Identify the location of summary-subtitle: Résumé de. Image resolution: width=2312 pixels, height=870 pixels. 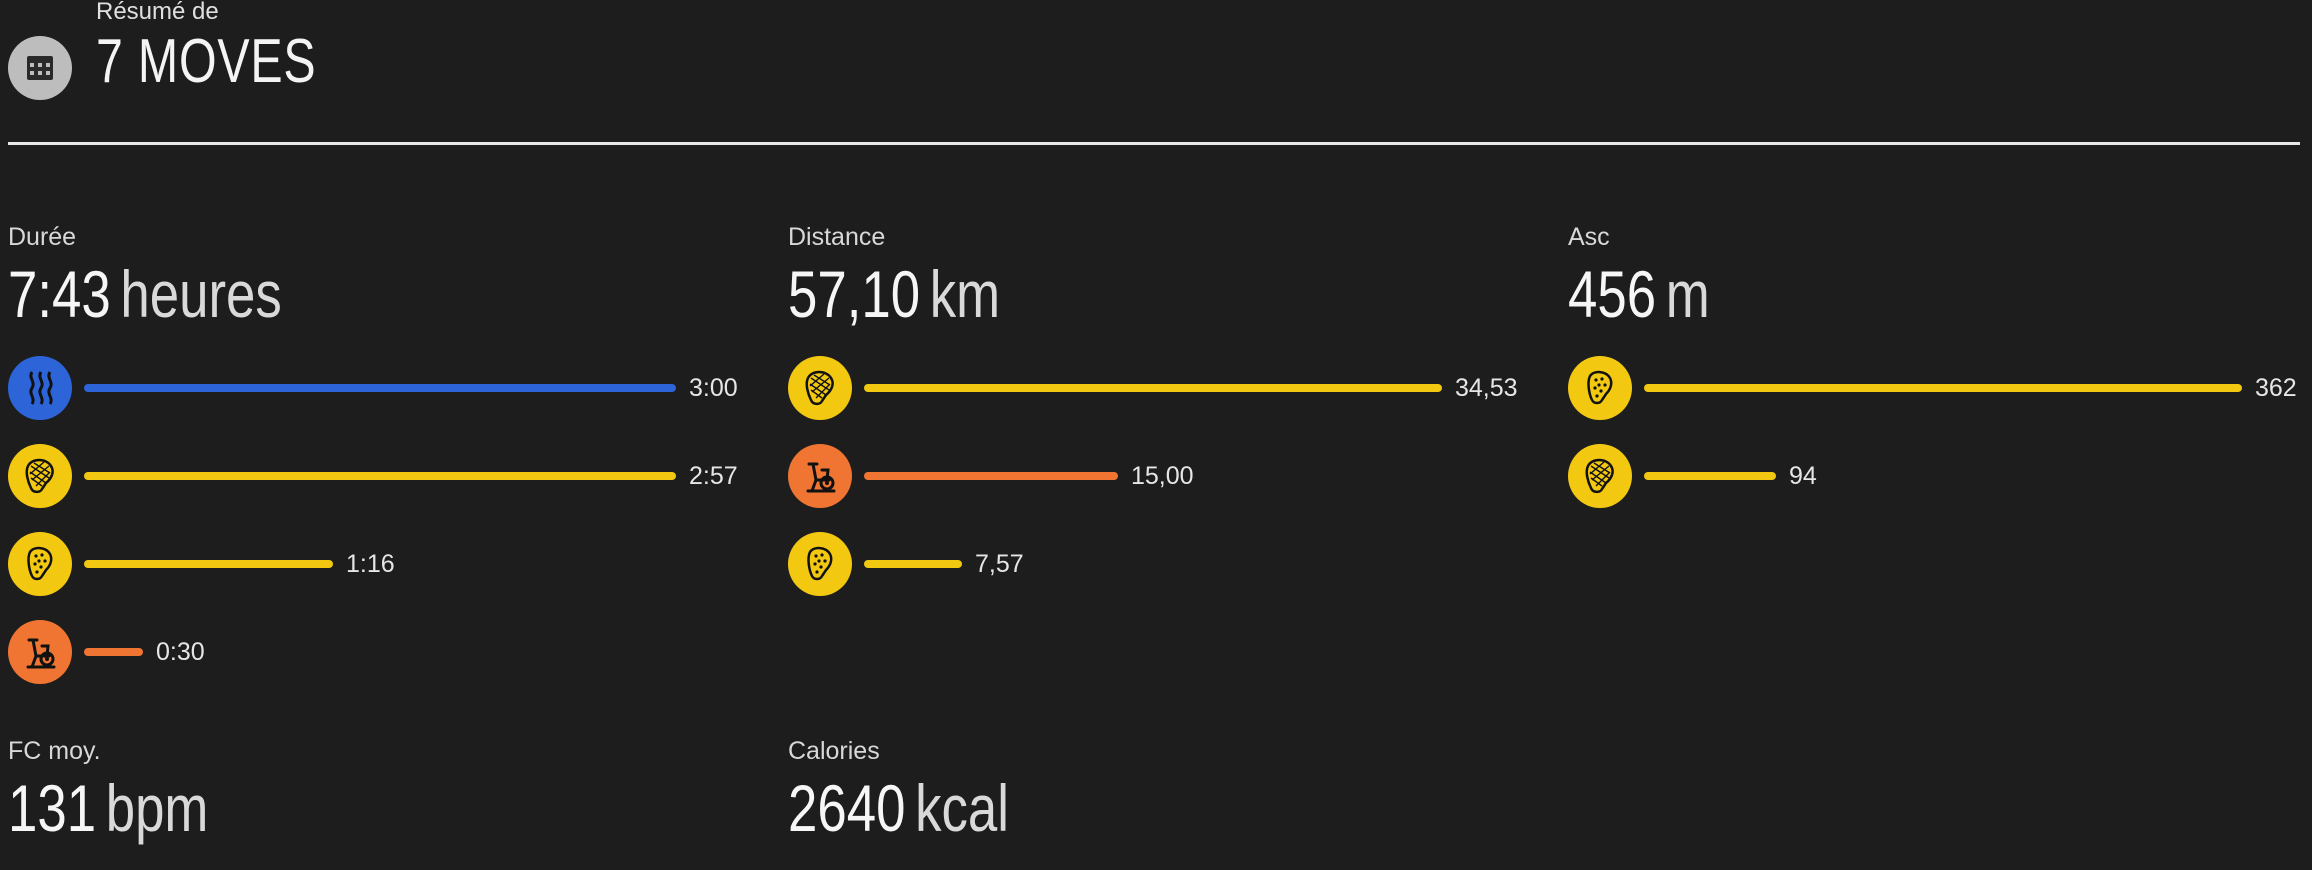
(157, 12).